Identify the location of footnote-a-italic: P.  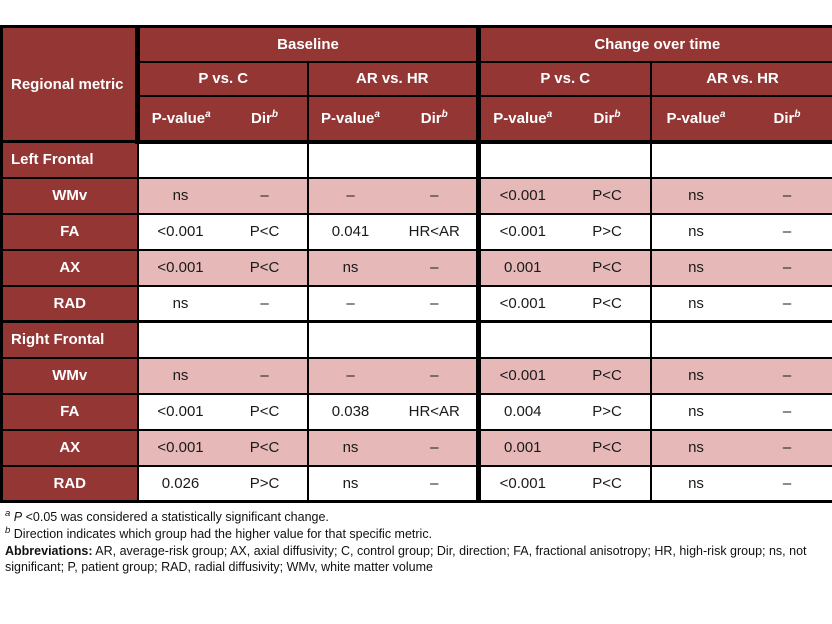
(18, 517).